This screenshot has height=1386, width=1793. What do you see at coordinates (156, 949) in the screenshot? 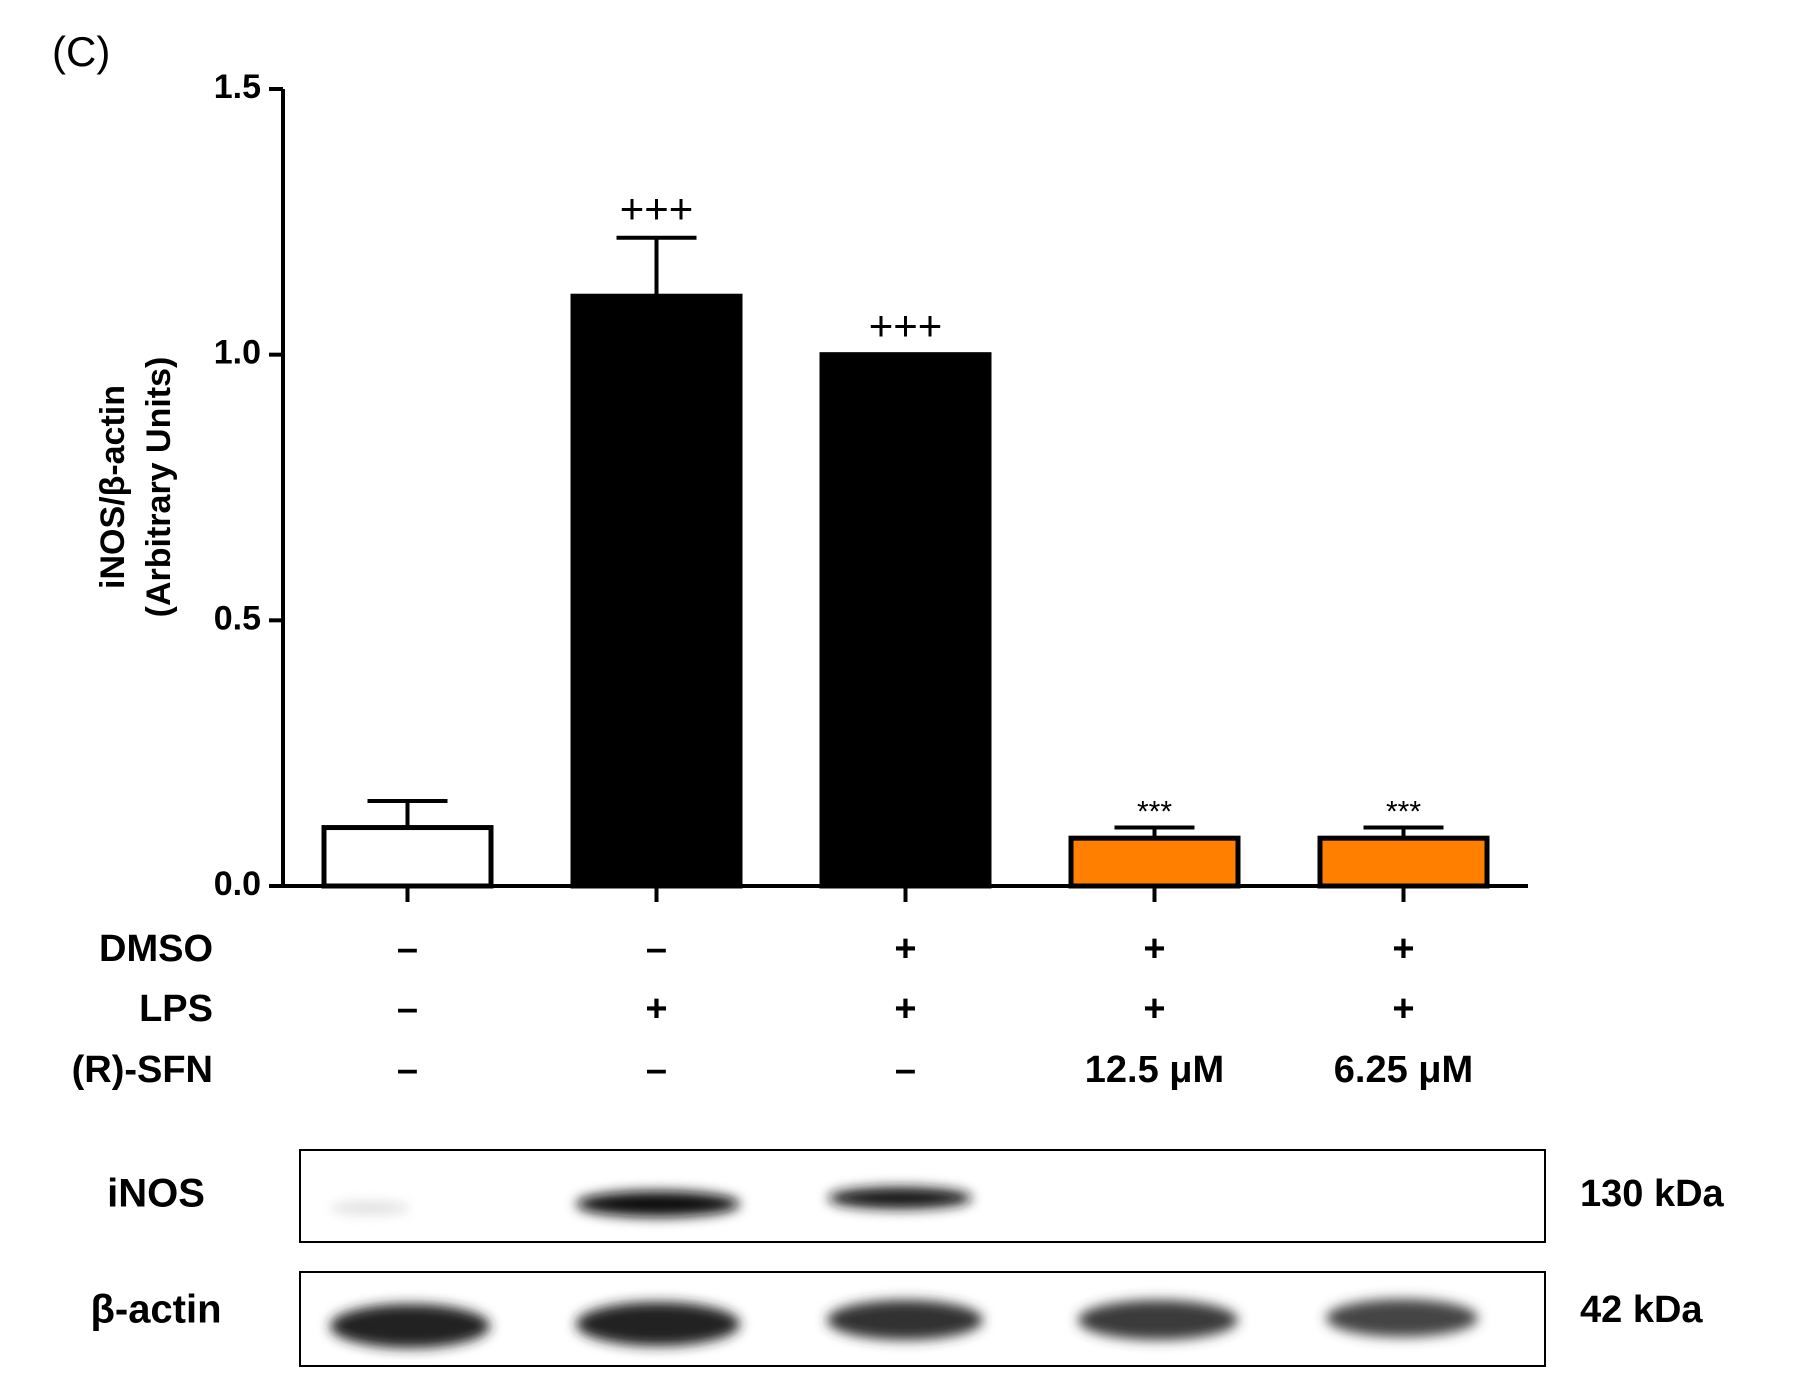
I see `treatment-label: DMSO` at bounding box center [156, 949].